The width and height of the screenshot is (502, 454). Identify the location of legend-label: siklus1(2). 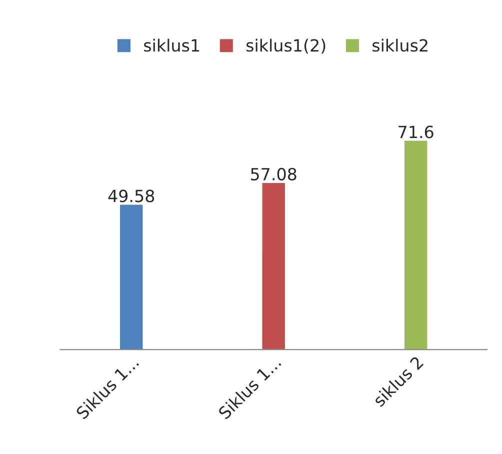
(286, 46).